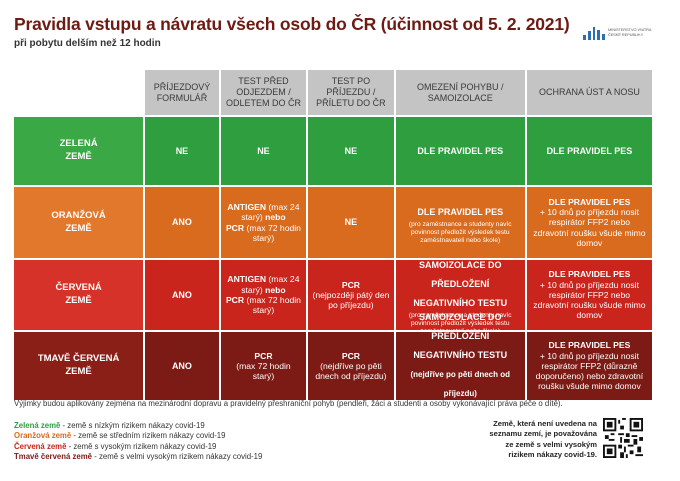 Image resolution: width=680 pixels, height=481 pixels. I want to click on orange-test-after: NE, so click(351, 222).